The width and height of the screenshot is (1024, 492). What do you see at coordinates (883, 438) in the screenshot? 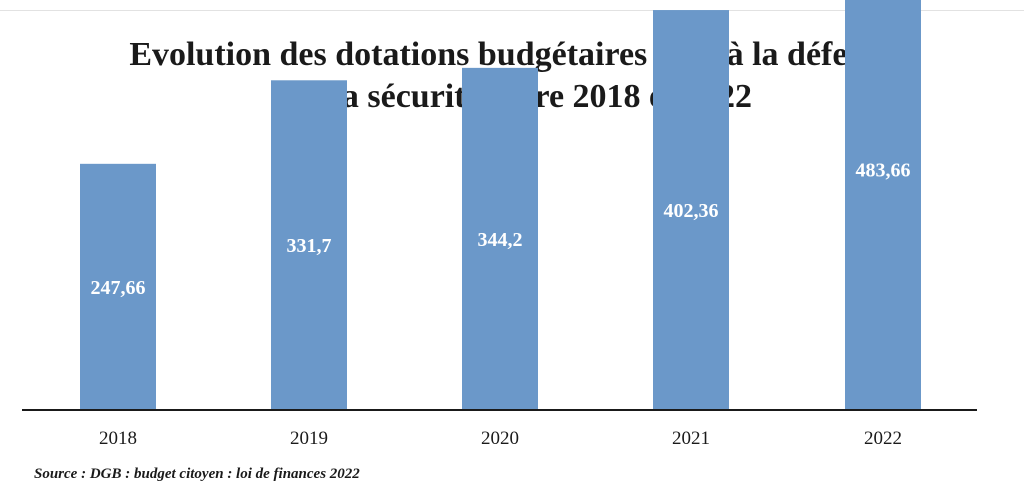
I see `x-tick-label-2022: 2022` at bounding box center [883, 438].